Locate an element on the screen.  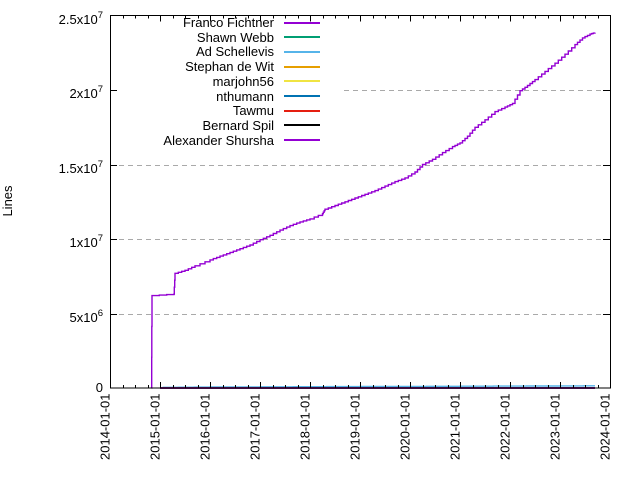
x-tick-label: 2014-01-01 is located at coordinates (105, 427).